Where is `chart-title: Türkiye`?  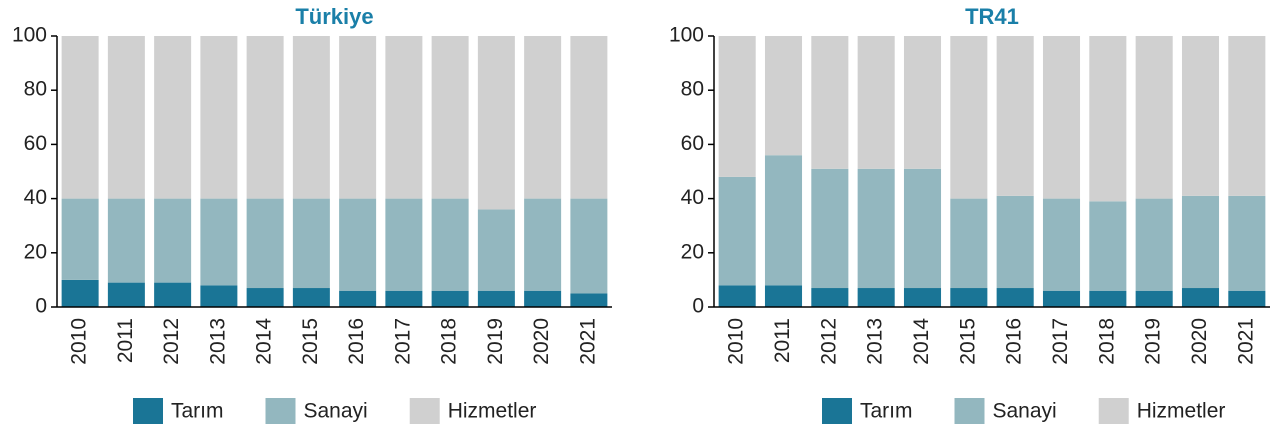 chart-title: Türkiye is located at coordinates (334, 16).